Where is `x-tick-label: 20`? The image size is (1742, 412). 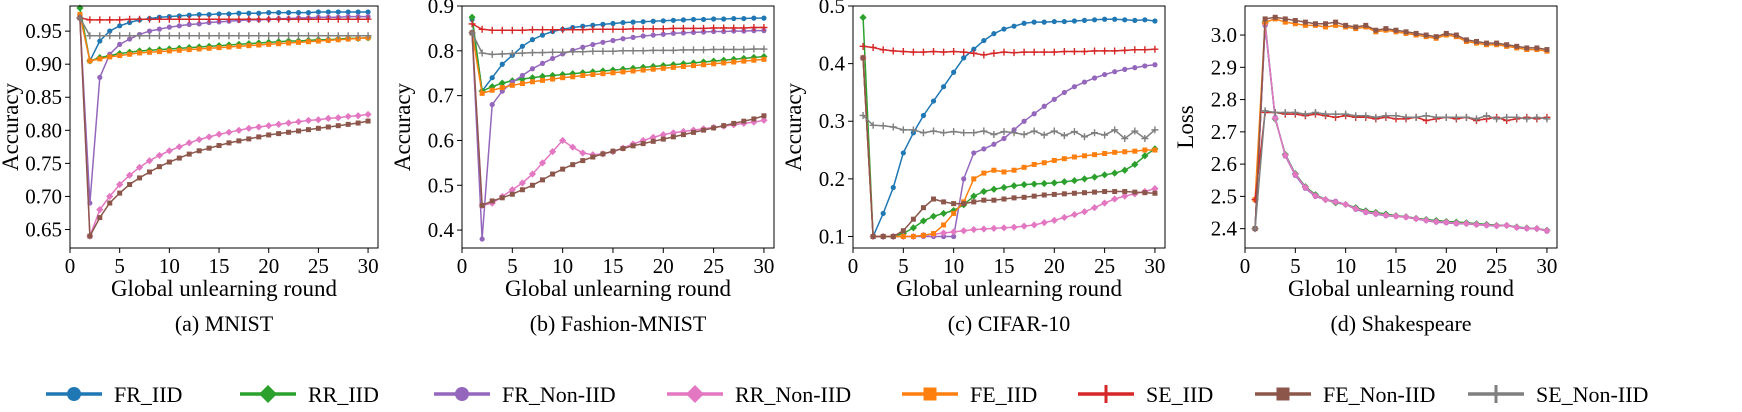 x-tick-label: 20 is located at coordinates (268, 266).